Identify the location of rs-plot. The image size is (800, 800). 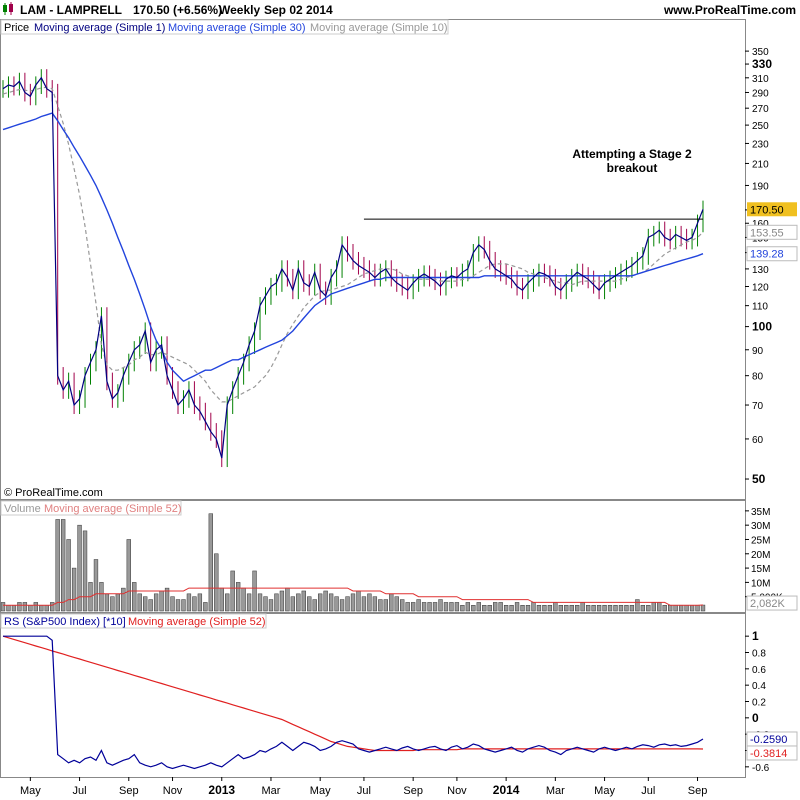
(353, 702).